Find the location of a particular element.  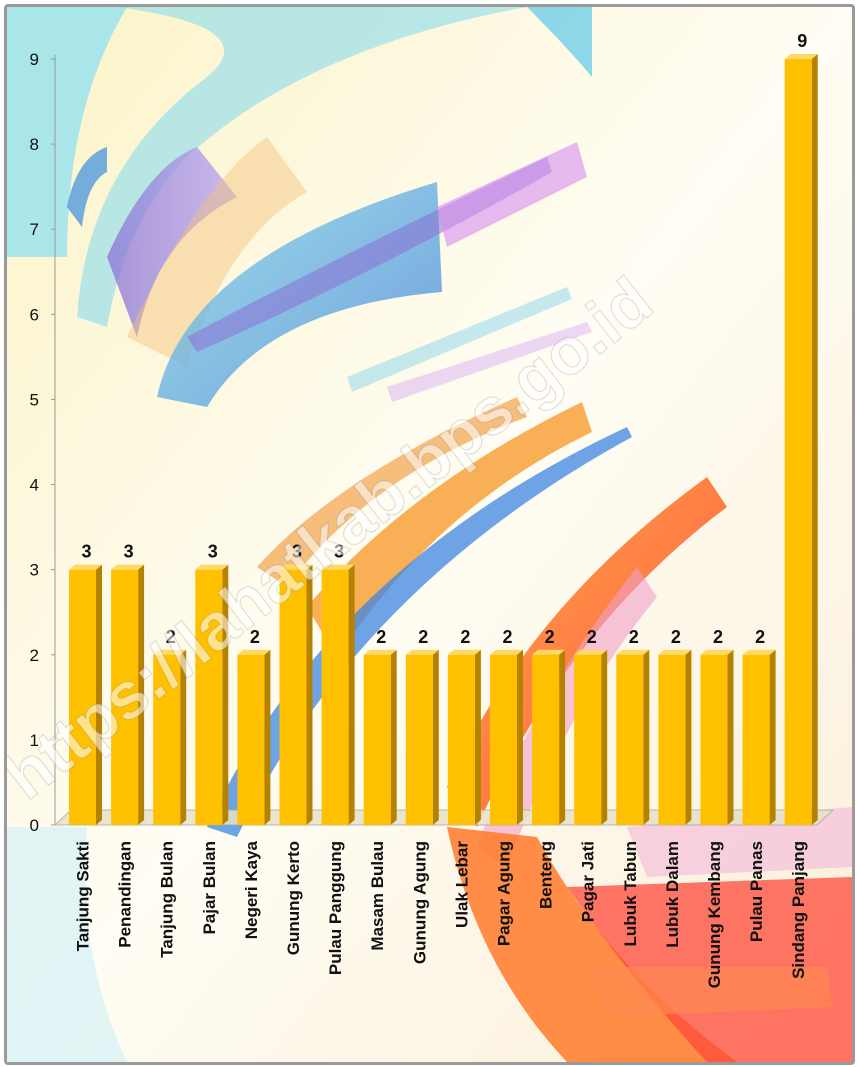

x-tick-label: Tanjung Bulan is located at coordinates (167, 899).